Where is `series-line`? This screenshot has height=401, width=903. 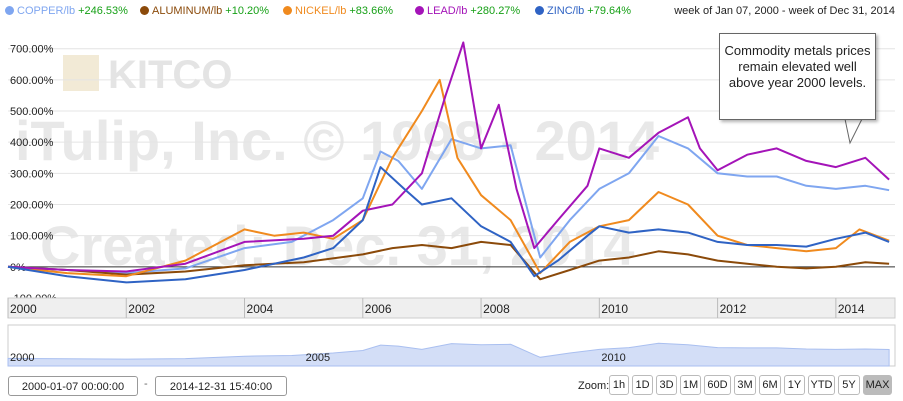 series-line is located at coordinates (448, 260).